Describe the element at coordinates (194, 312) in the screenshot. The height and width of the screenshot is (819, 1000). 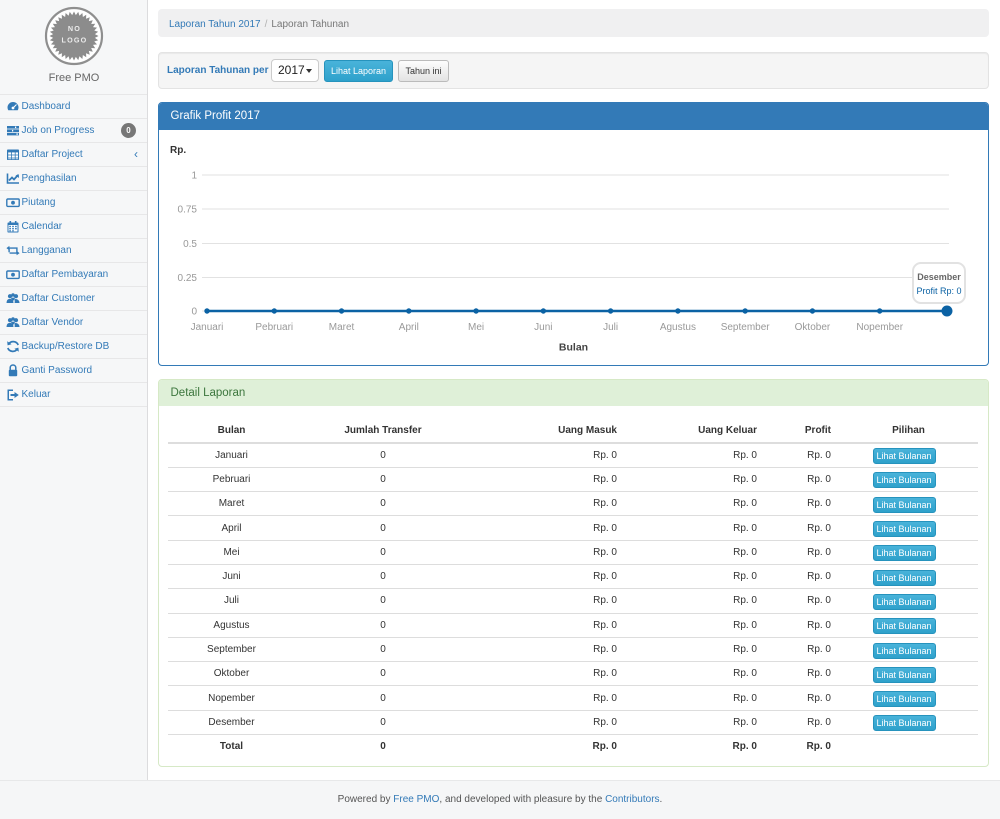
I see `svg-text: 0` at that location.